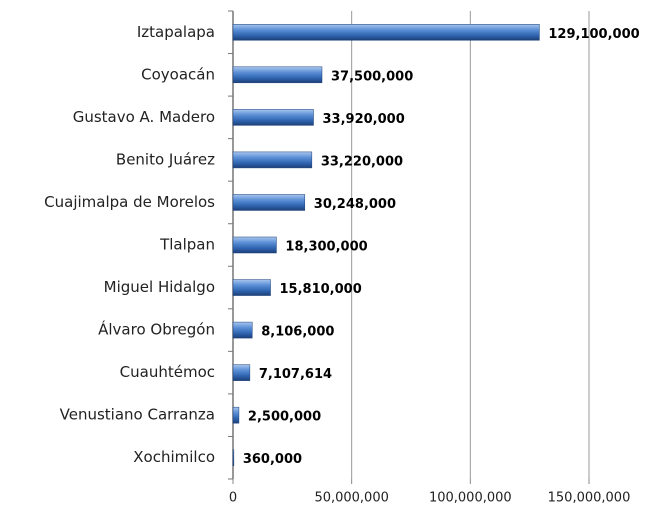  Describe the element at coordinates (159, 287) in the screenshot. I see `y-tick-label: Miguel Hidalgo` at that location.